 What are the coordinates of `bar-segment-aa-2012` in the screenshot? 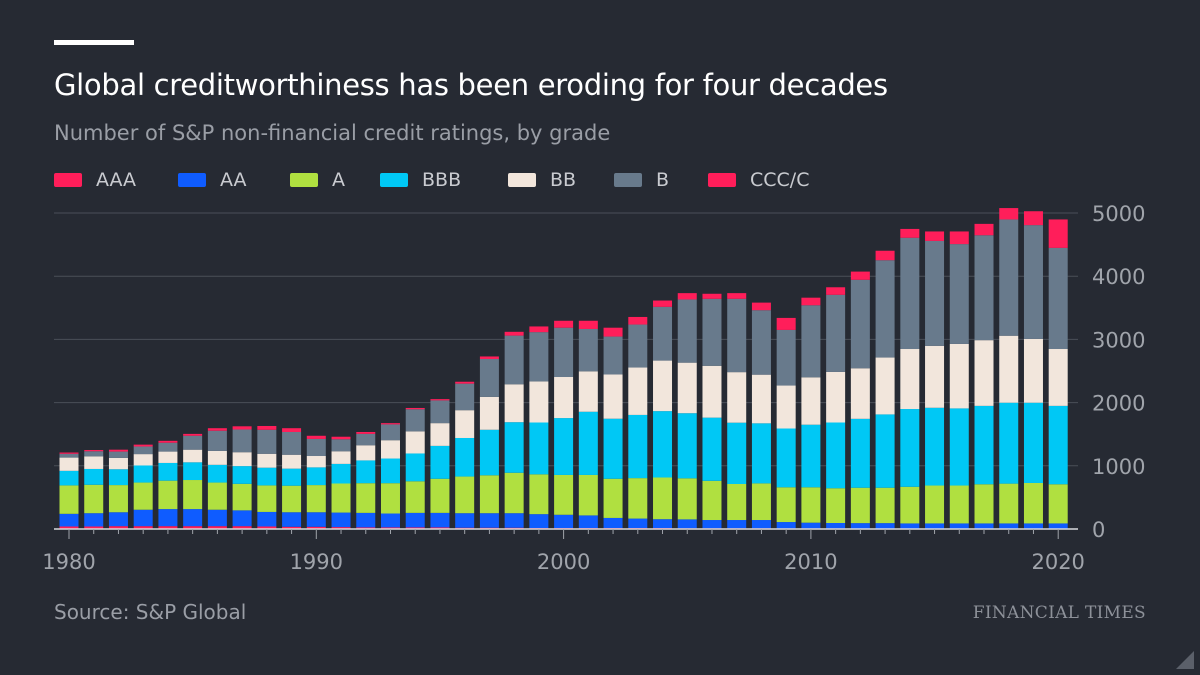 It's located at (860, 526).